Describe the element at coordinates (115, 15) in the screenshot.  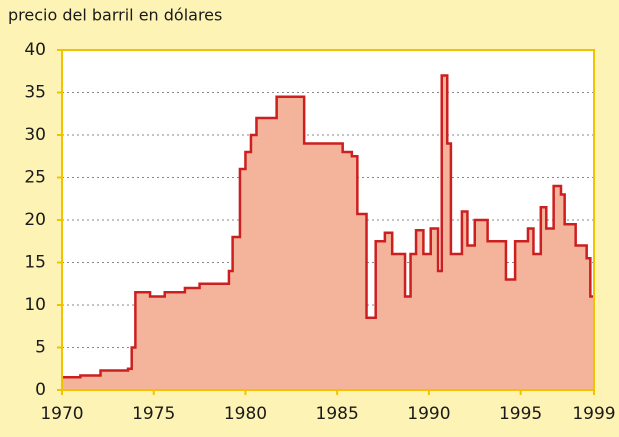
I see `axis-title: precio del barril en dólares` at that location.